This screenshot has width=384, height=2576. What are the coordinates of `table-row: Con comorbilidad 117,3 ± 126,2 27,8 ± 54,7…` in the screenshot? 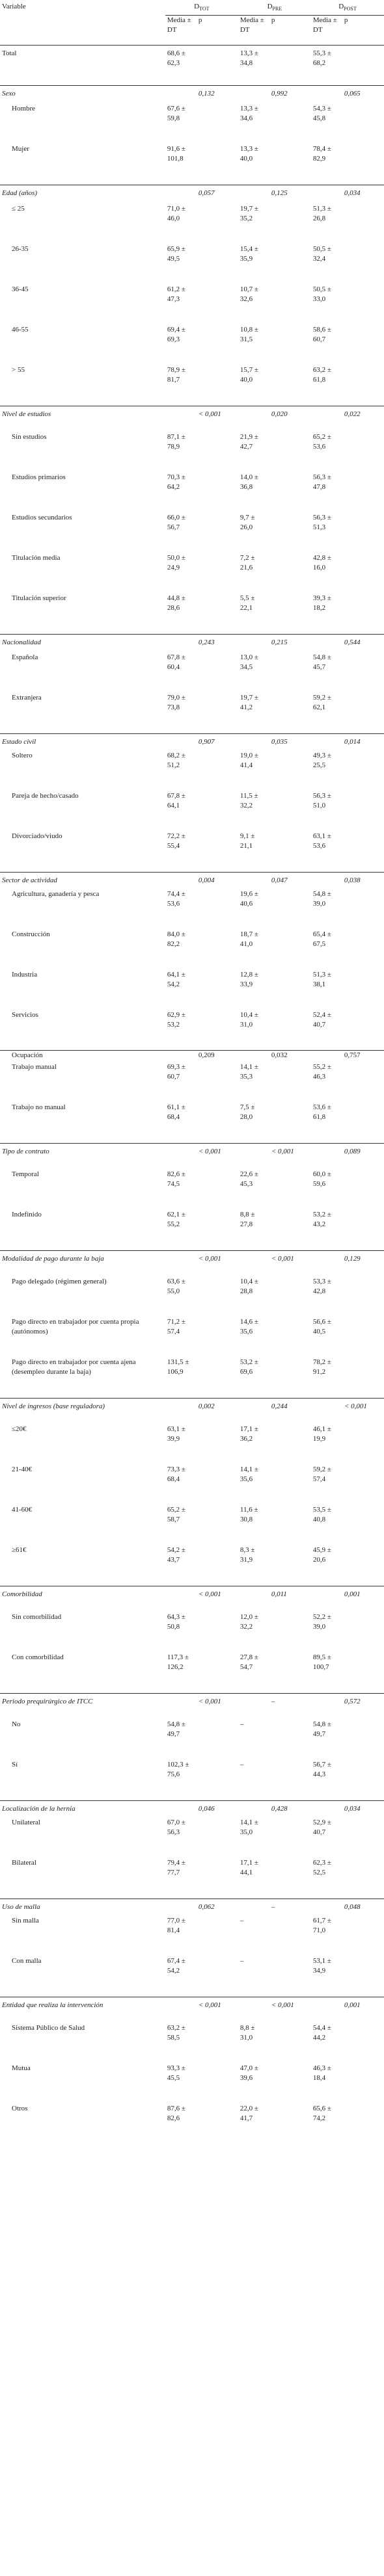 It's located at (192, 1673).